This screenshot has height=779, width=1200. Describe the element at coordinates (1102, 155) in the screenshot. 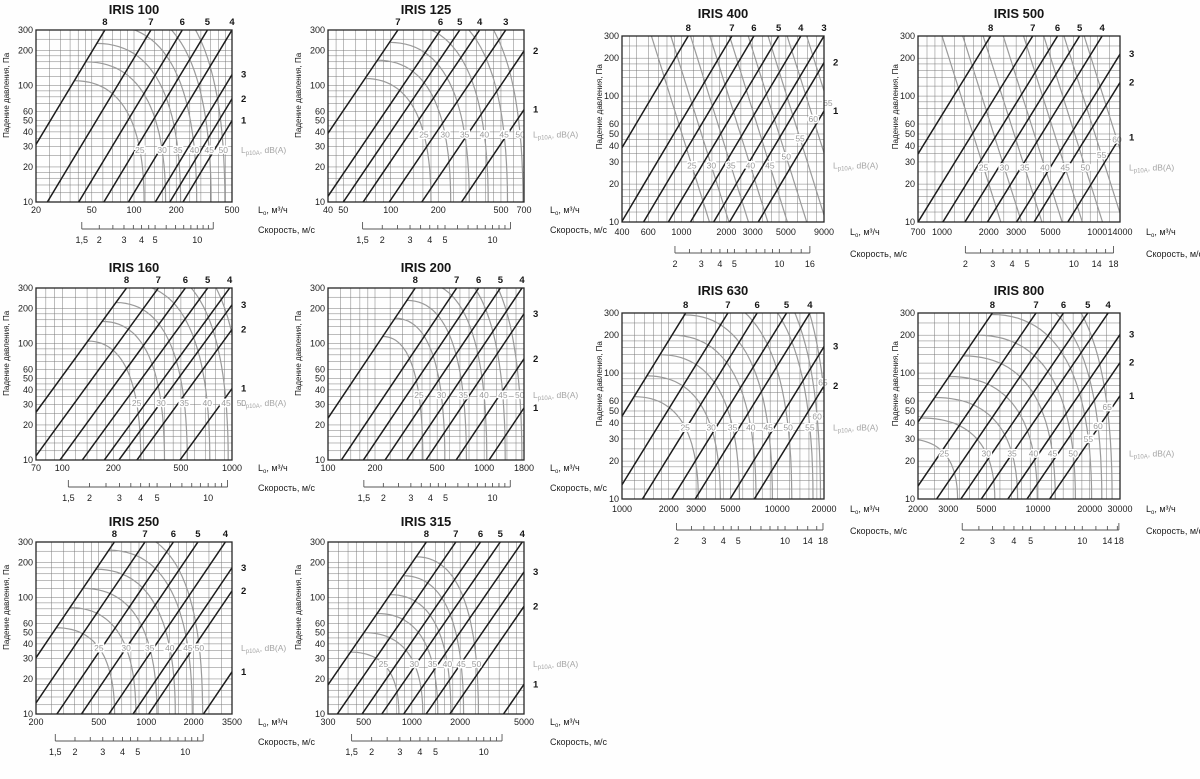

I see `noise-level-label: 55` at that location.